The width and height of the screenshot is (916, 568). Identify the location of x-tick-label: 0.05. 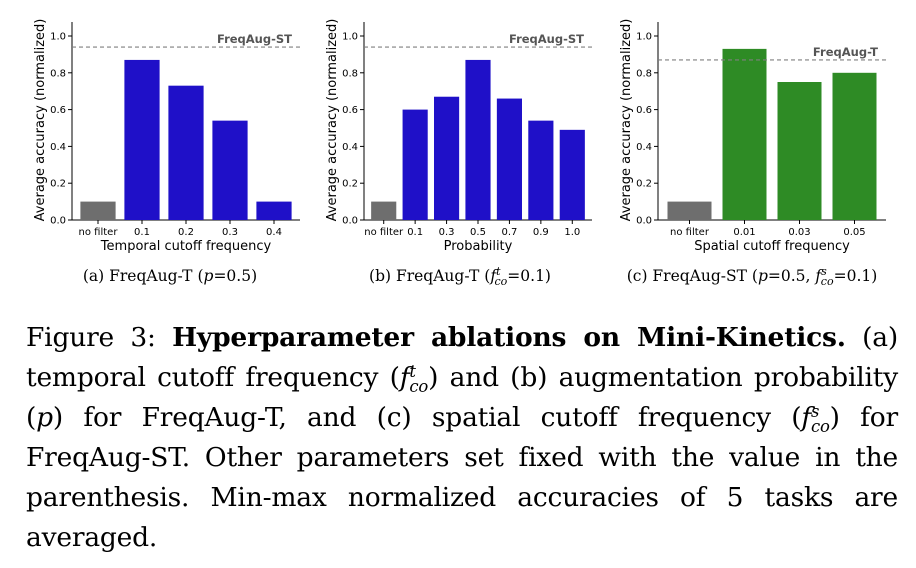
(854, 232).